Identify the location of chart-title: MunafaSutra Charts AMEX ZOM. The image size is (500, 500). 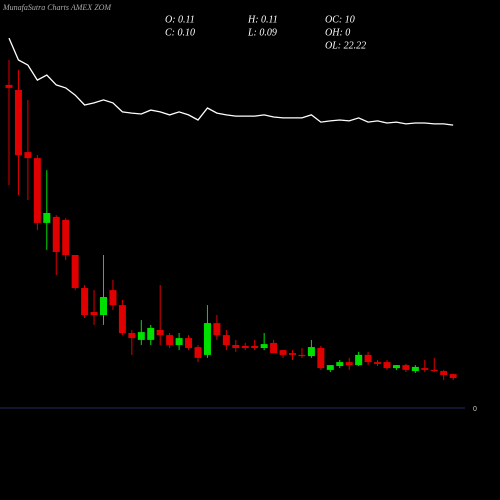
(57, 7).